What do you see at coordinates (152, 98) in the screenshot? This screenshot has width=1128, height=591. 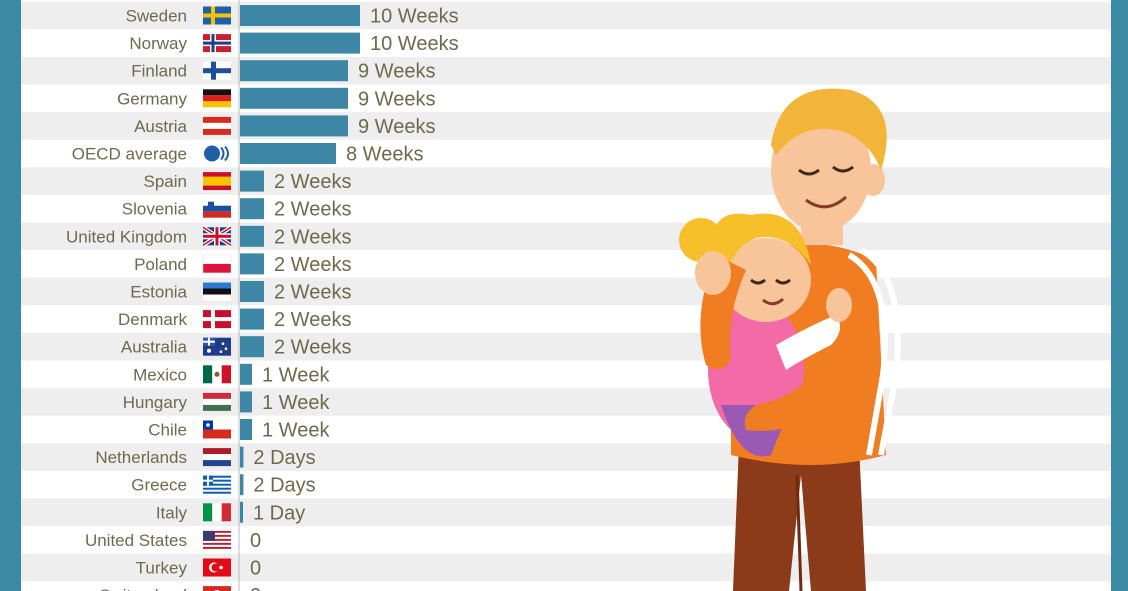 I see `category-label: Germany` at bounding box center [152, 98].